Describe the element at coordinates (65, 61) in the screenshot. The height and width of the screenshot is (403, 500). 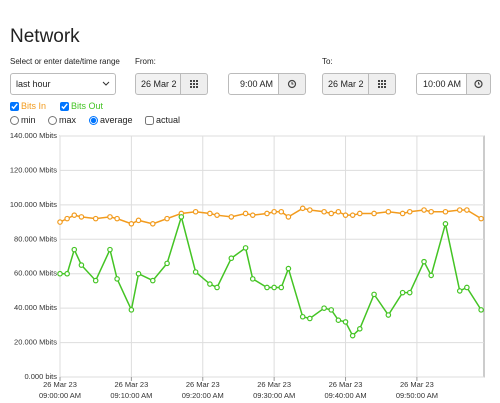
I see `range-label: Select or enter date/time range` at that location.